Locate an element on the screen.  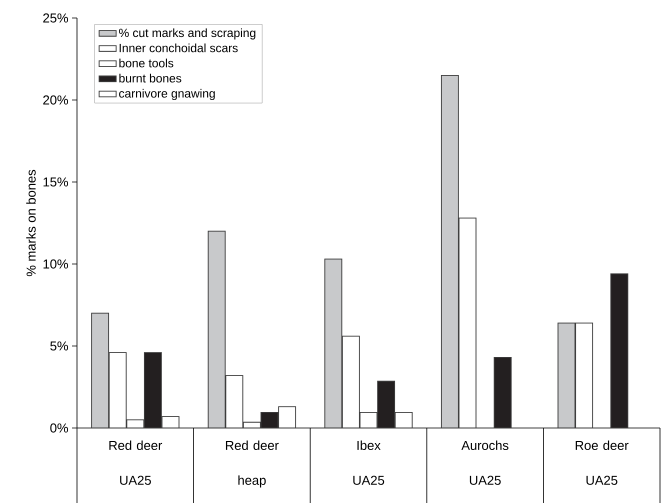
legend-label: % cut marks and scraping is located at coordinates (187, 34).